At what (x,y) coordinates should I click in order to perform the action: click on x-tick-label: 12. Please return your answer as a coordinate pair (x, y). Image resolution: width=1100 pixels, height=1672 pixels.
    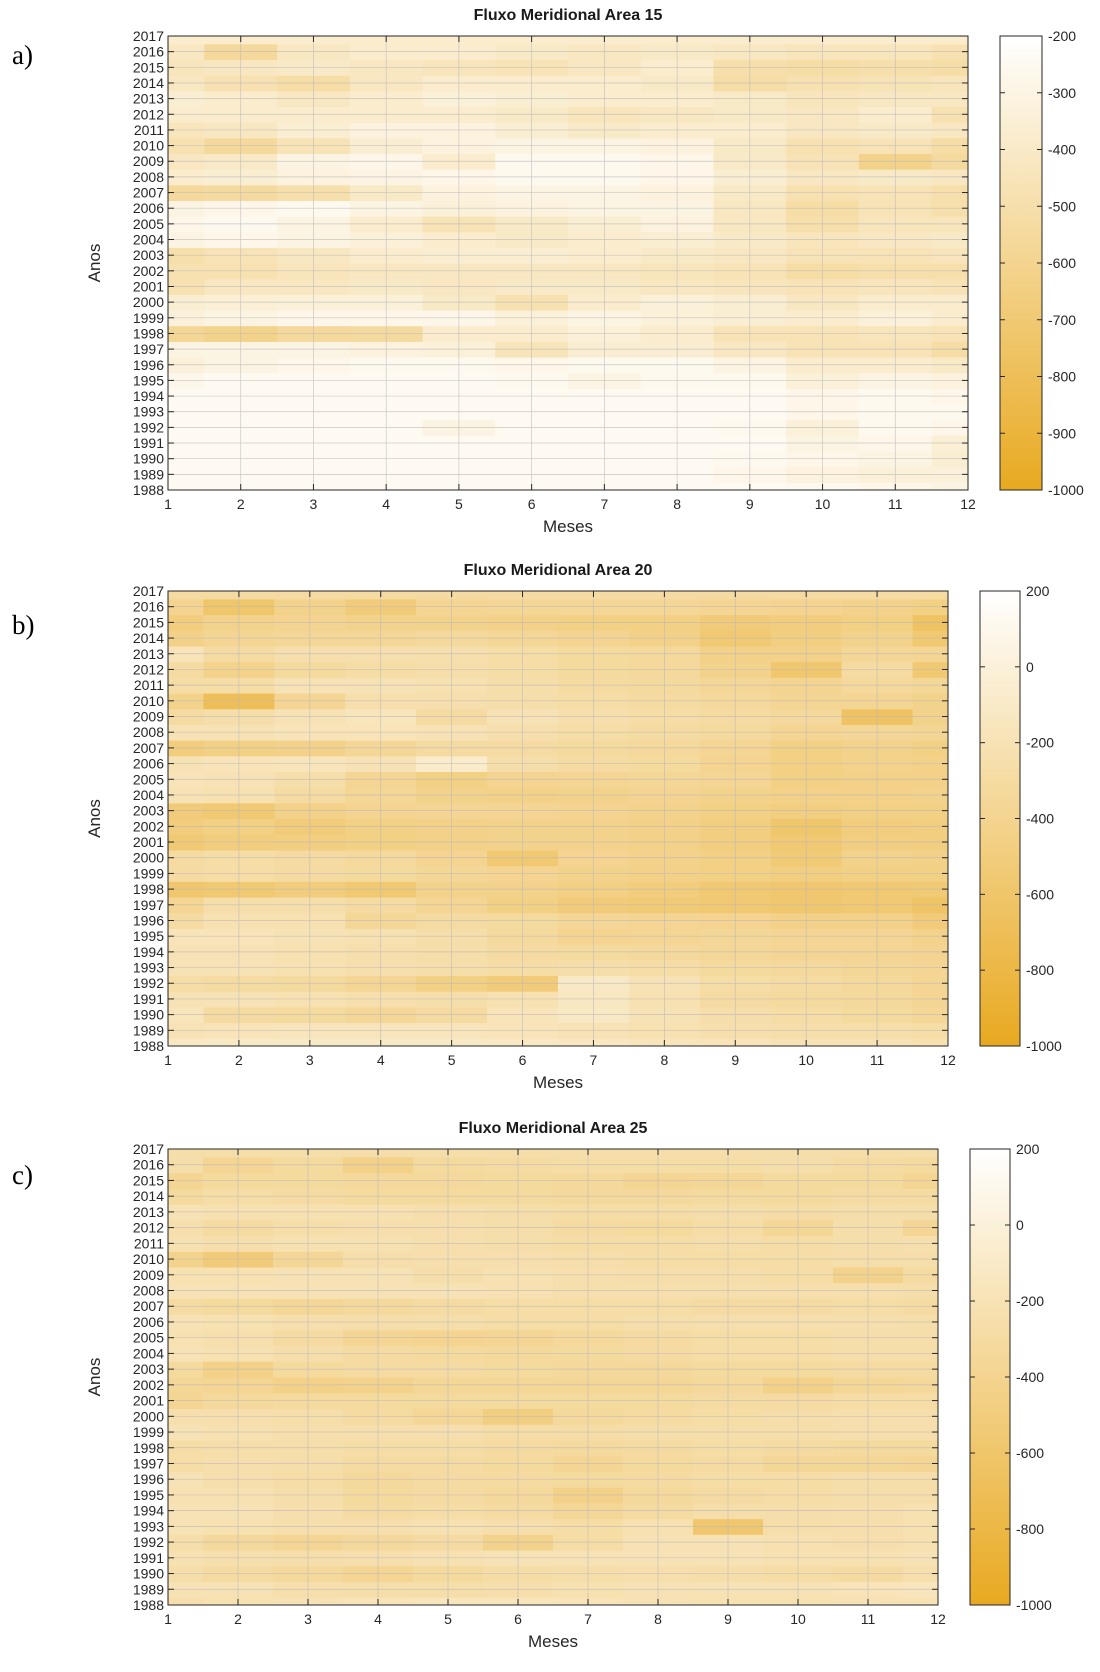
    Looking at the image, I should click on (968, 504).